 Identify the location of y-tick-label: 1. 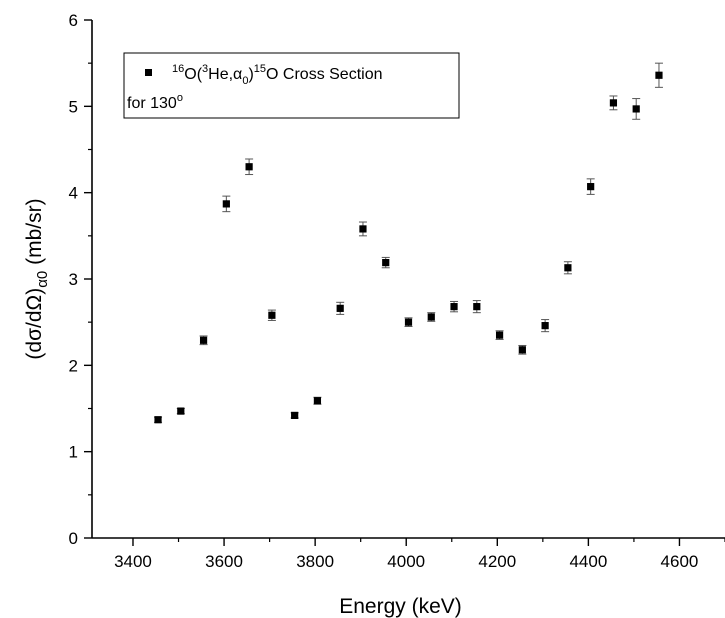
(73, 452).